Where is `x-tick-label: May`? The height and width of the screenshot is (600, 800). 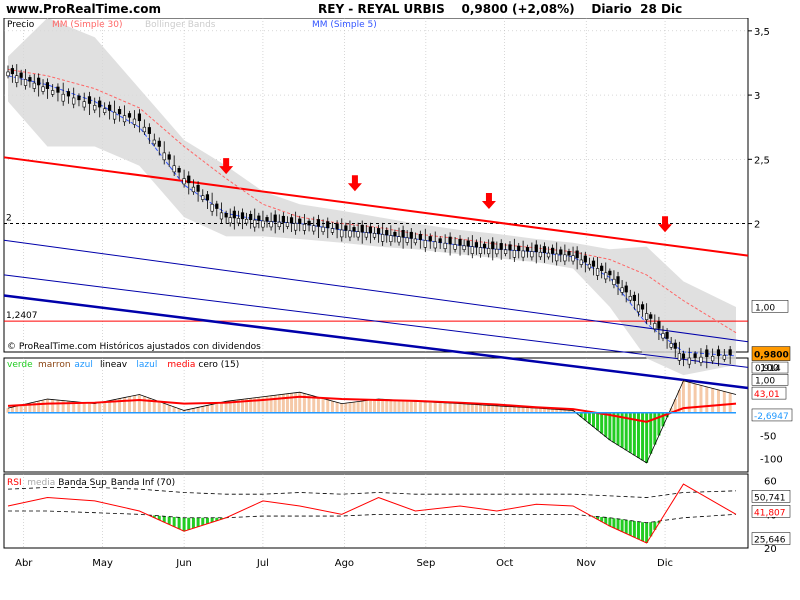
x-tick-label: May is located at coordinates (102, 563).